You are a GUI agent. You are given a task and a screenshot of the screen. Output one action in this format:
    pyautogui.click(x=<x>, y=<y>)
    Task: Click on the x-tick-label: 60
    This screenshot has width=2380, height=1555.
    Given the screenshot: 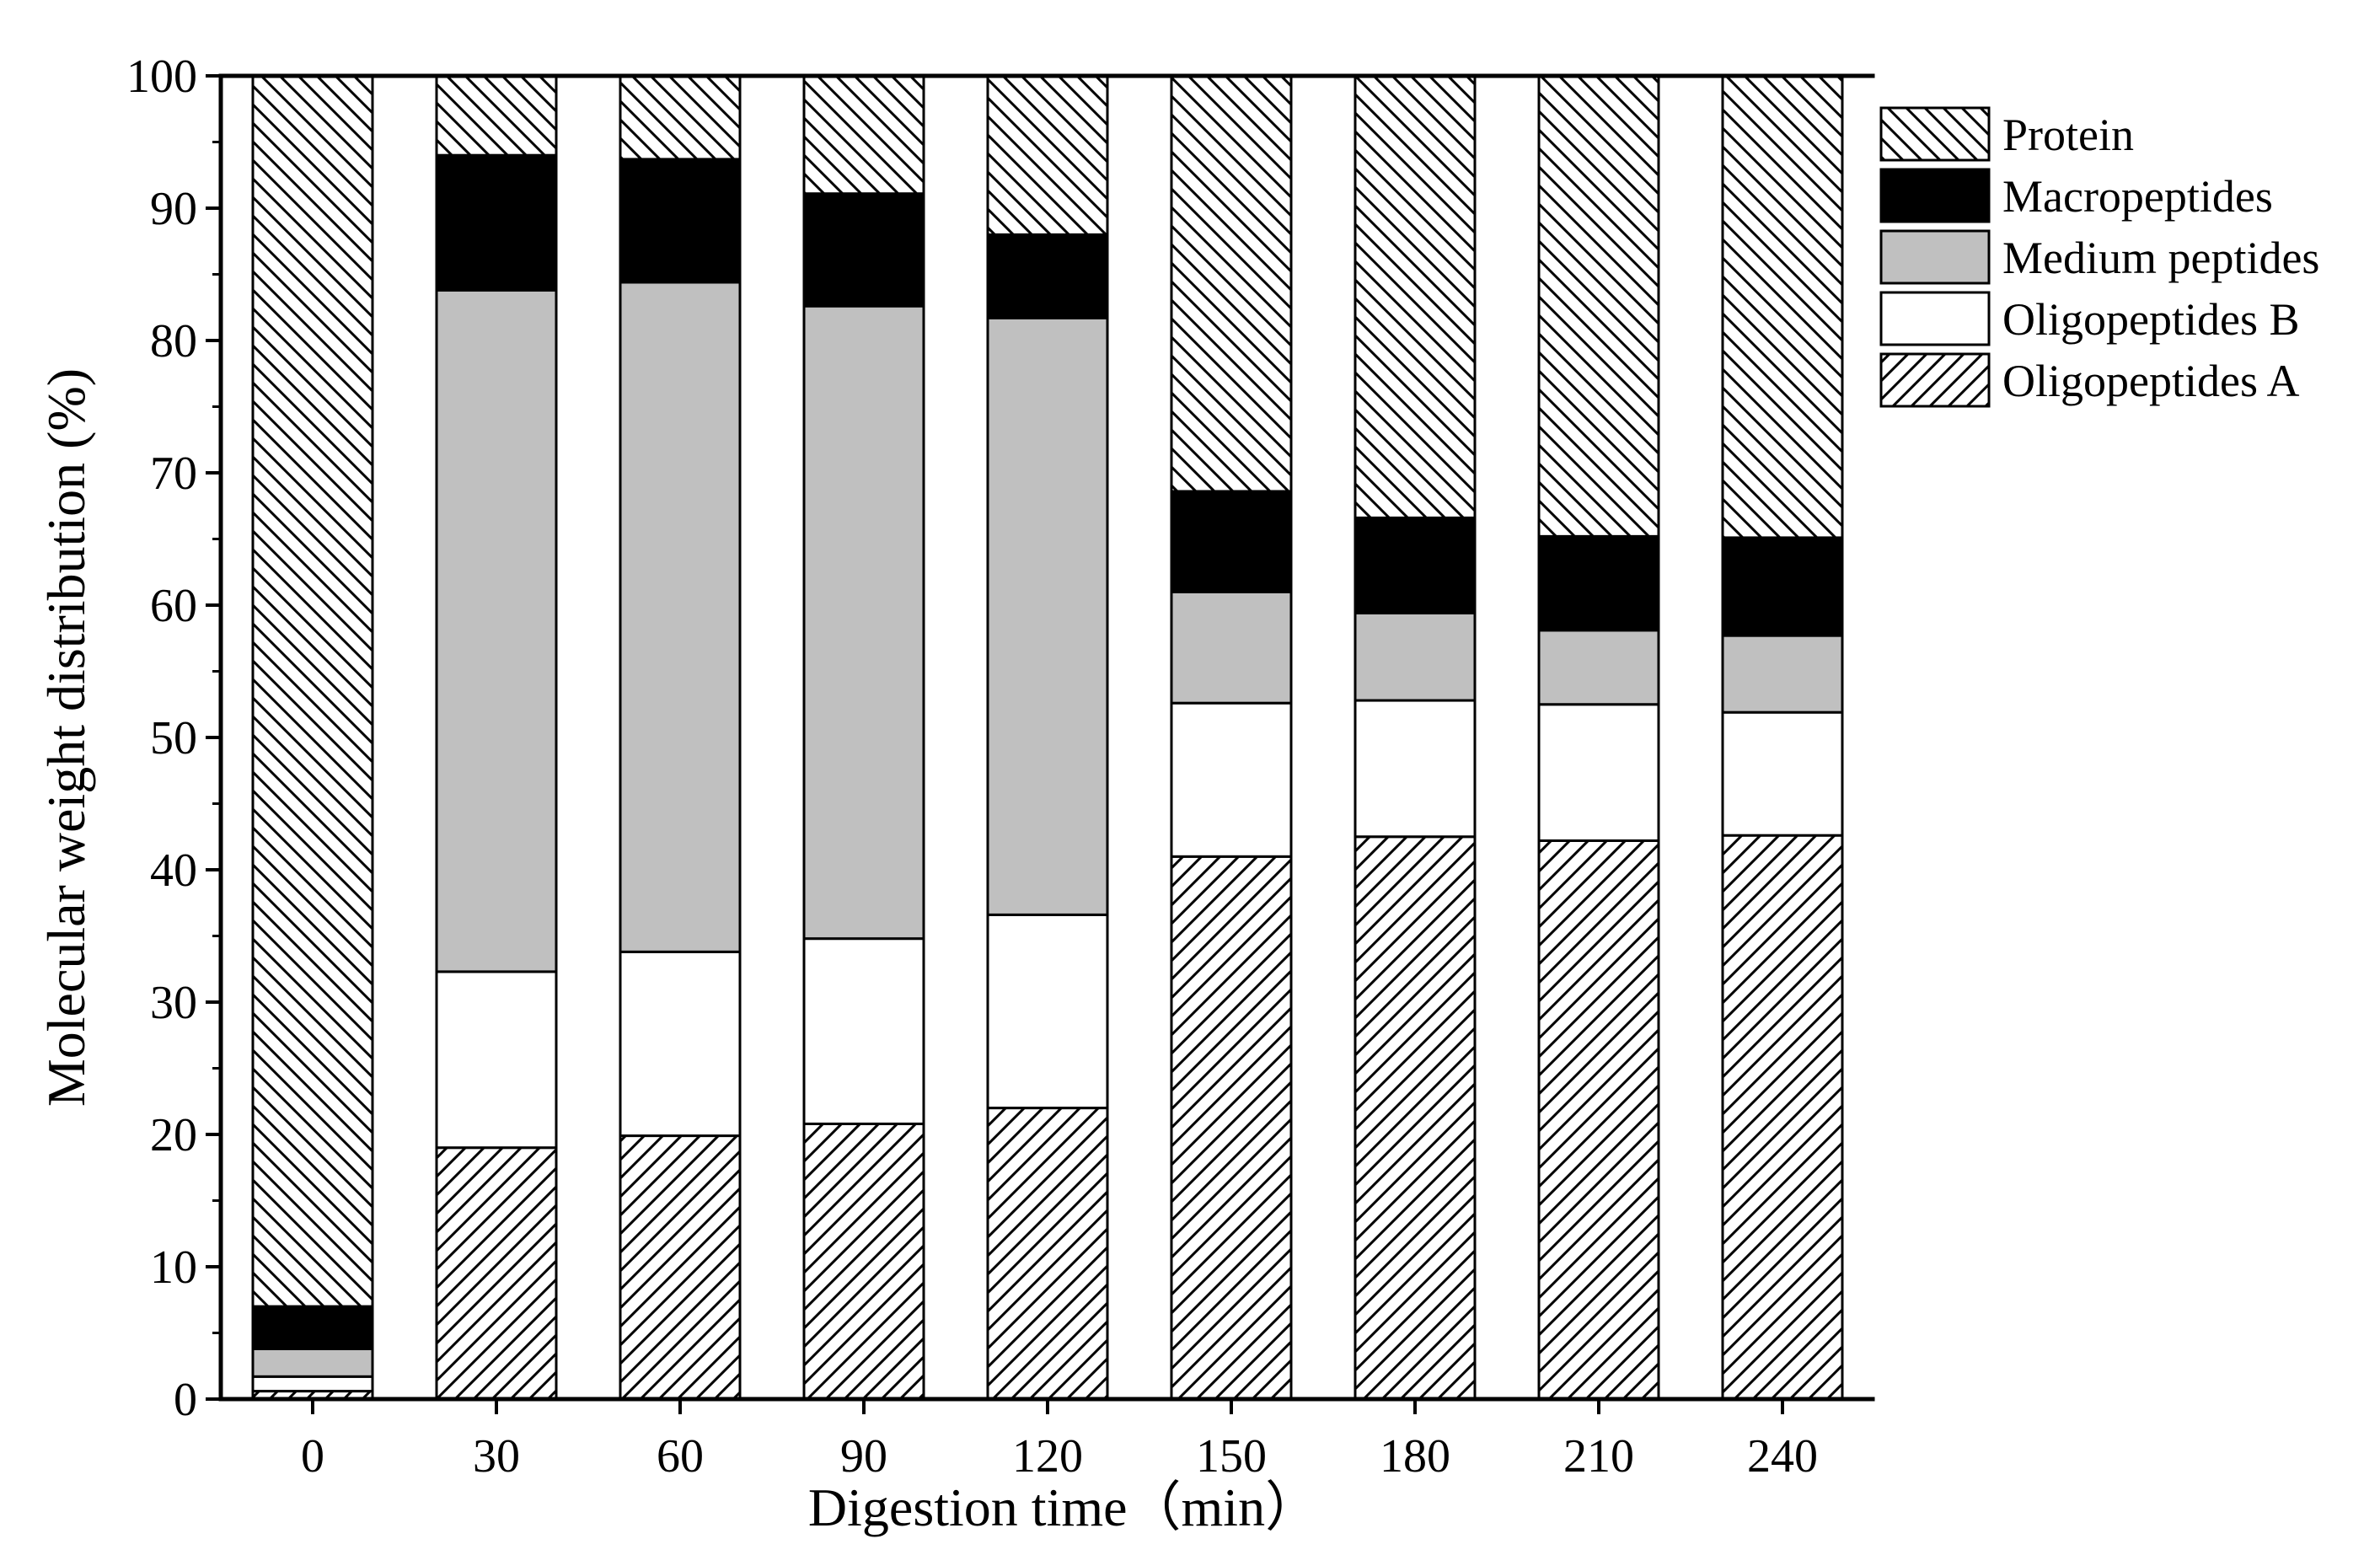 What is the action you would take?
    pyautogui.click(x=680, y=1456)
    